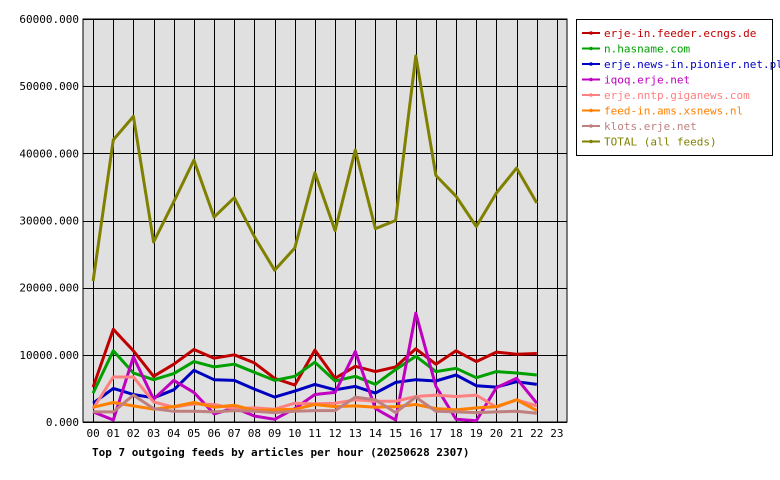 This screenshot has height=480, width=780. Describe the element at coordinates (314, 433) in the screenshot. I see `x-tick-label: 11` at that location.